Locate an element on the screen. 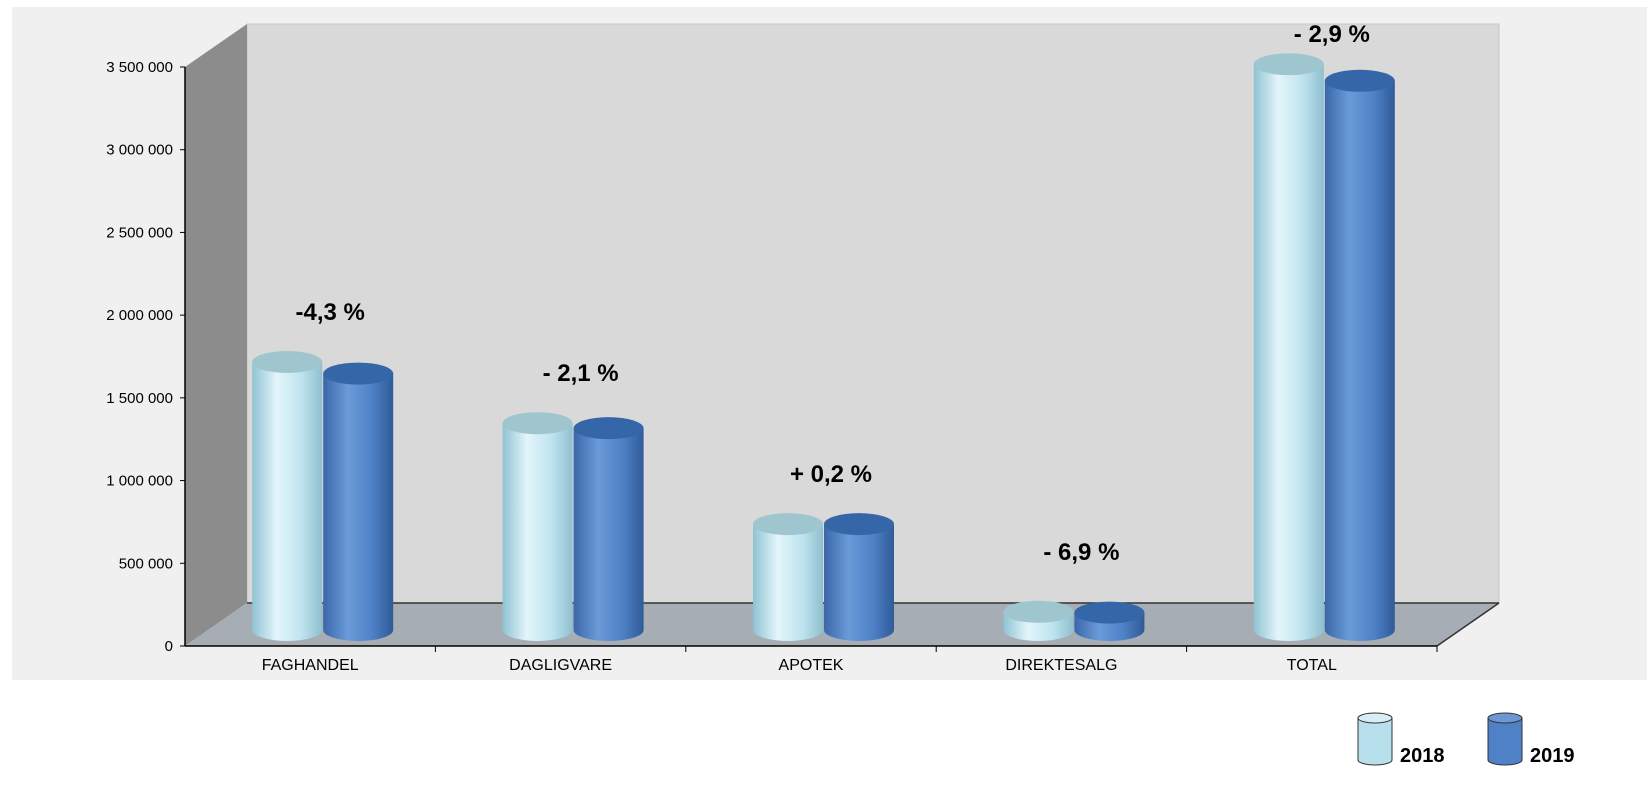 This screenshot has width=1647, height=804. side-wall is located at coordinates (216, 335).